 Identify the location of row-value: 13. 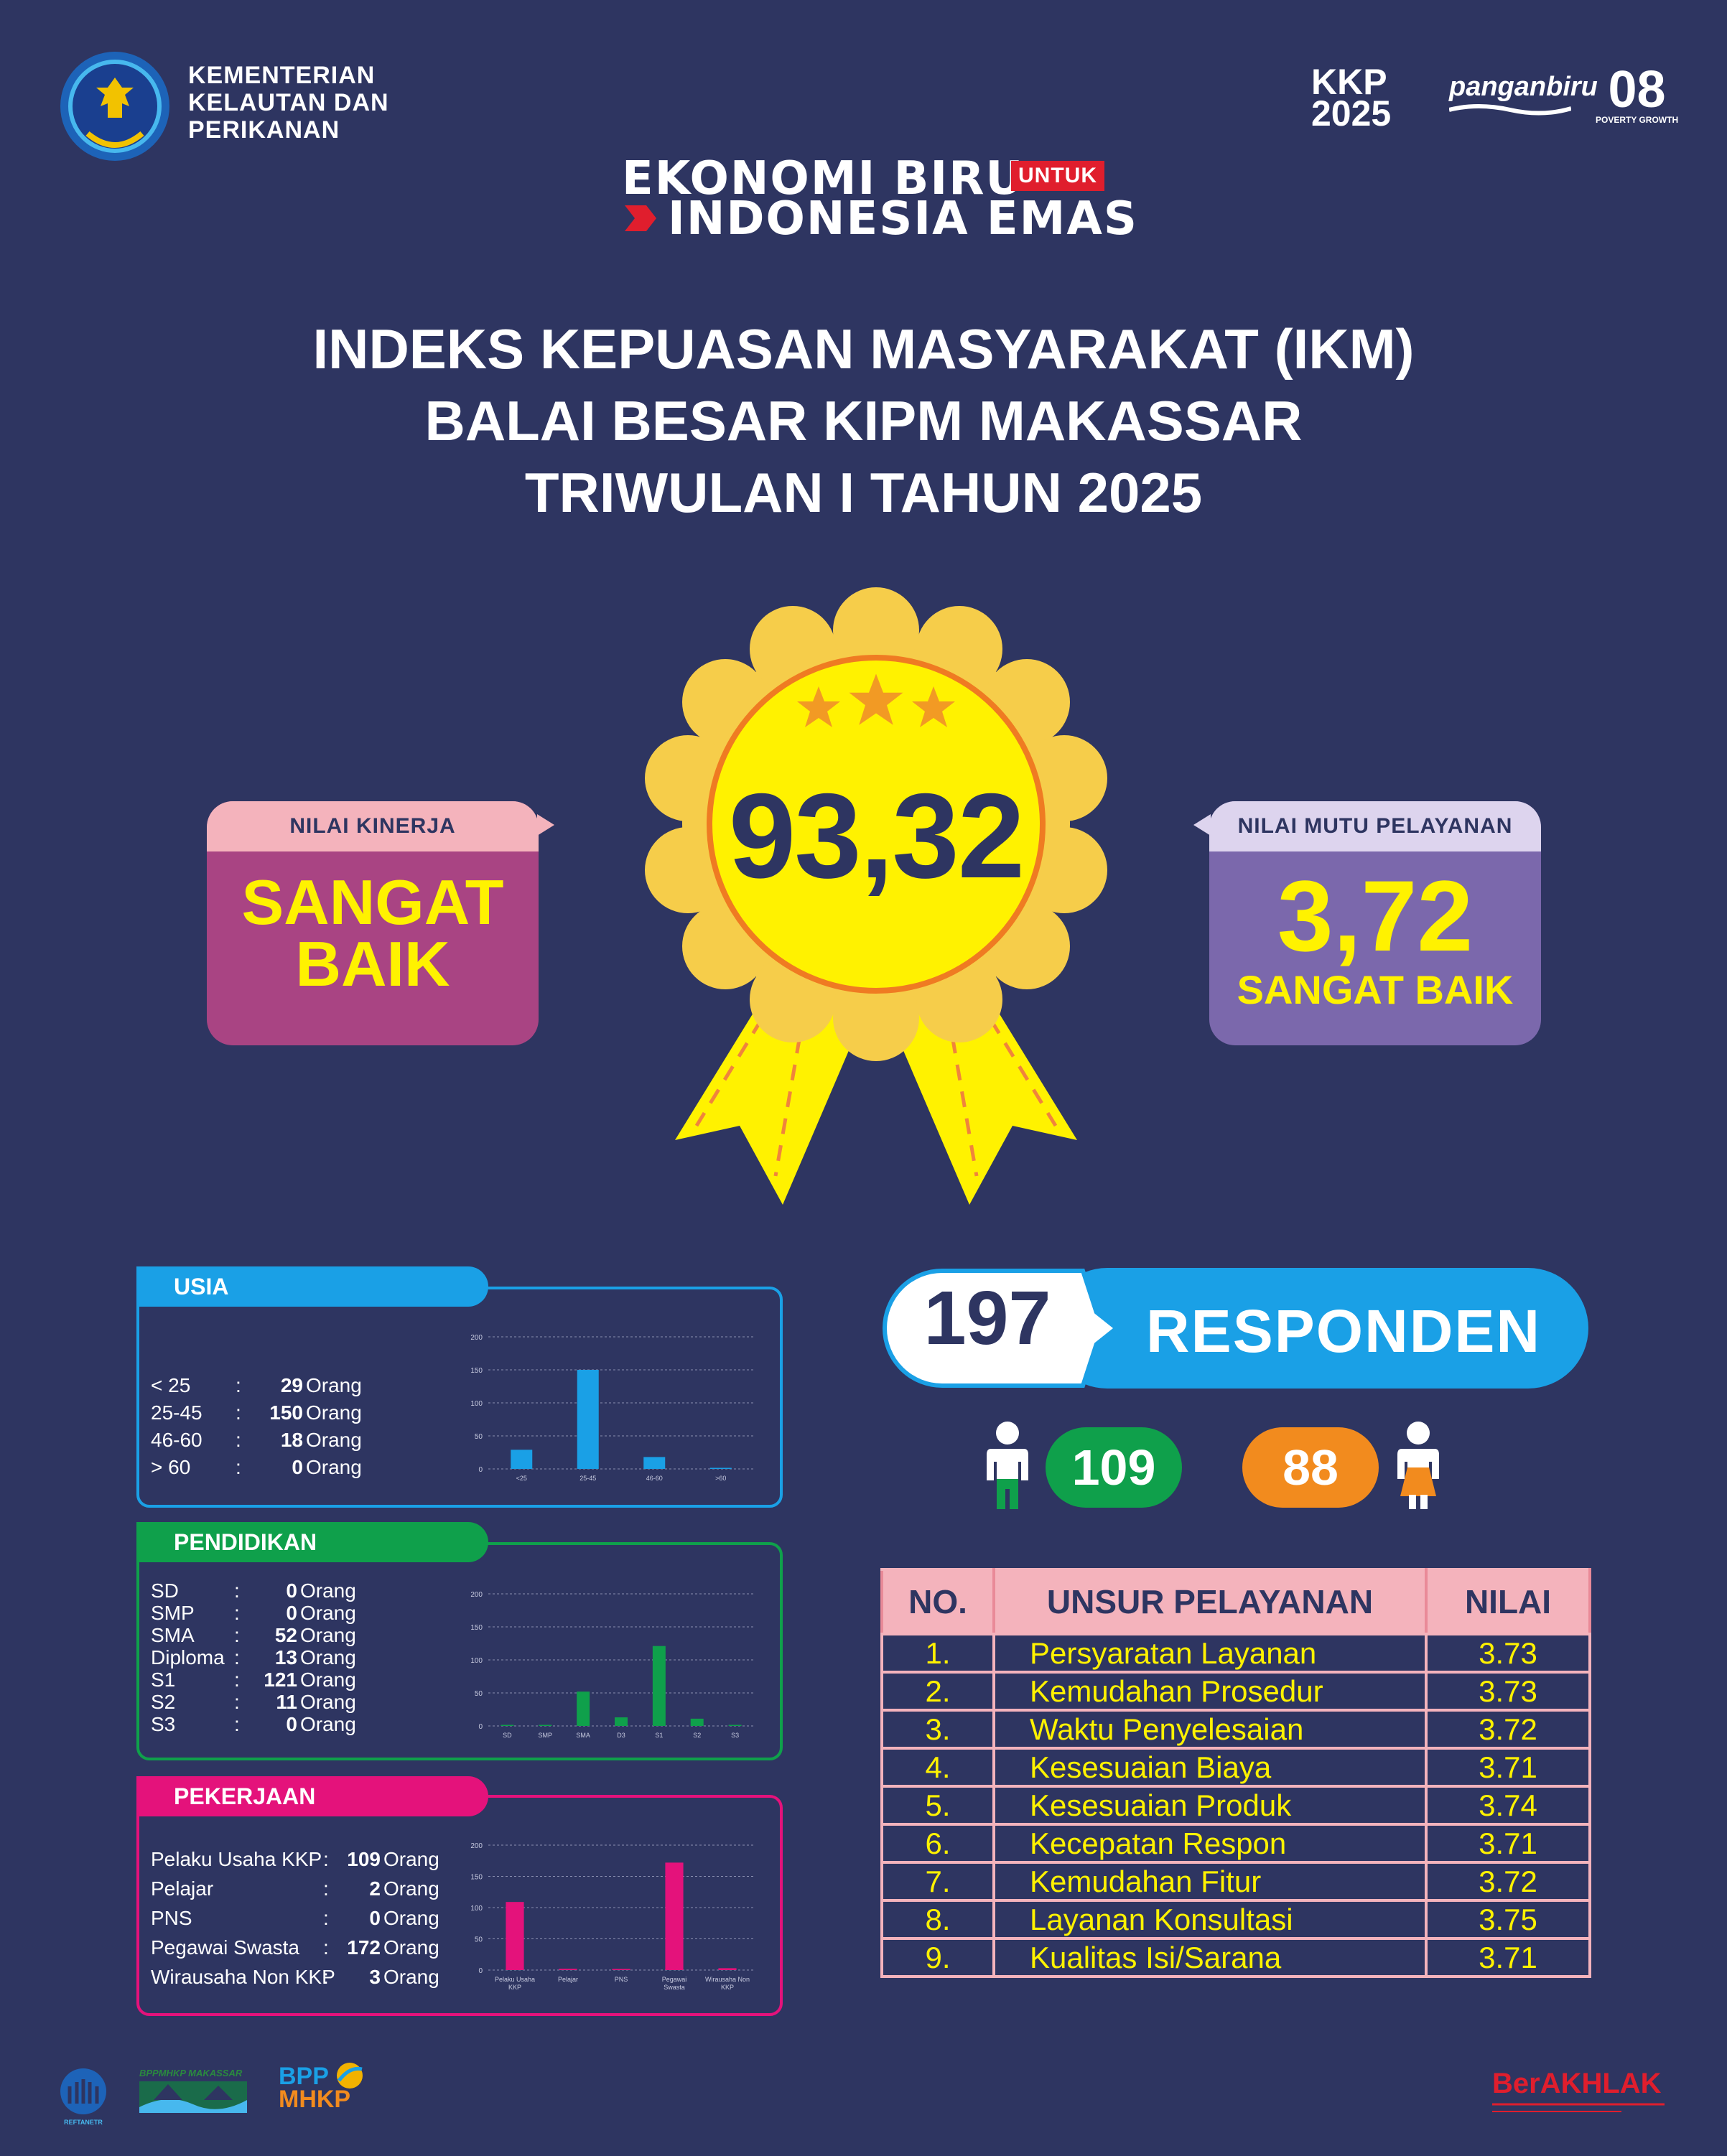
(285, 1657).